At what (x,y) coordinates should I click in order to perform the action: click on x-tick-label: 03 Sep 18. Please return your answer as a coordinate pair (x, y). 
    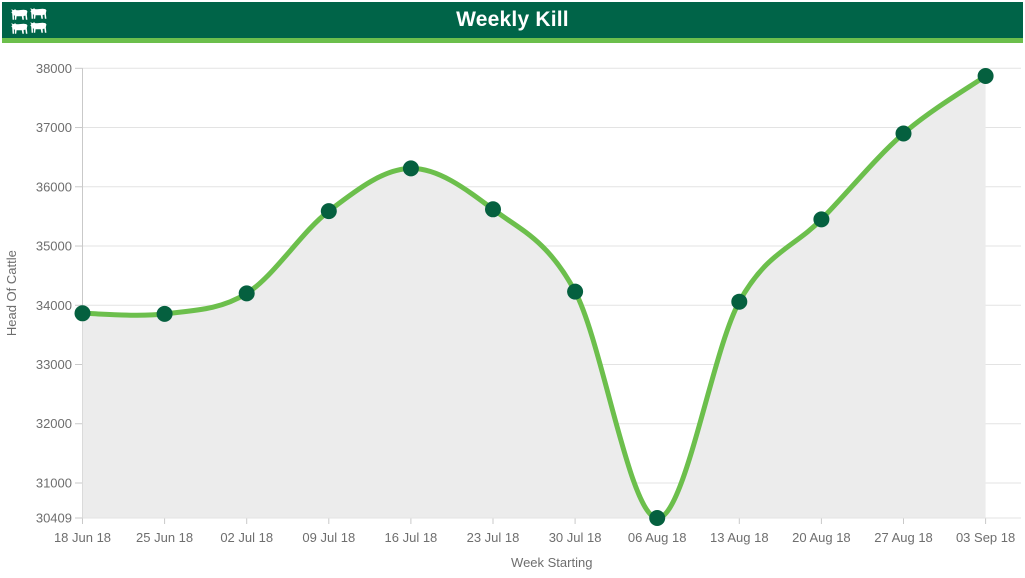
    Looking at the image, I should click on (985, 537).